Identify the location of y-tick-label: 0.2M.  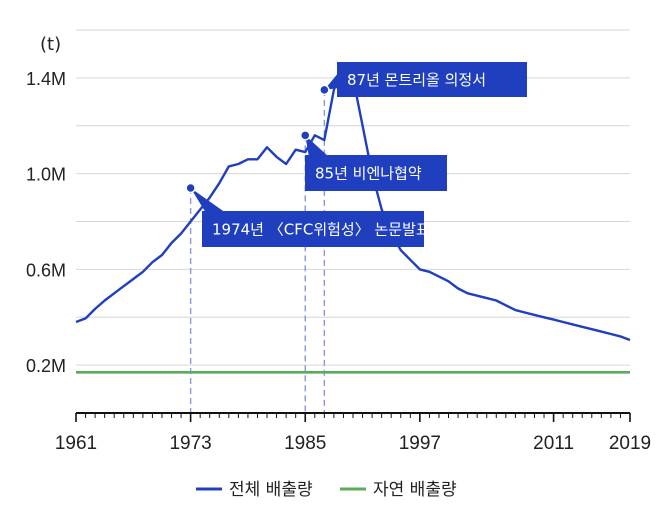
(46, 366).